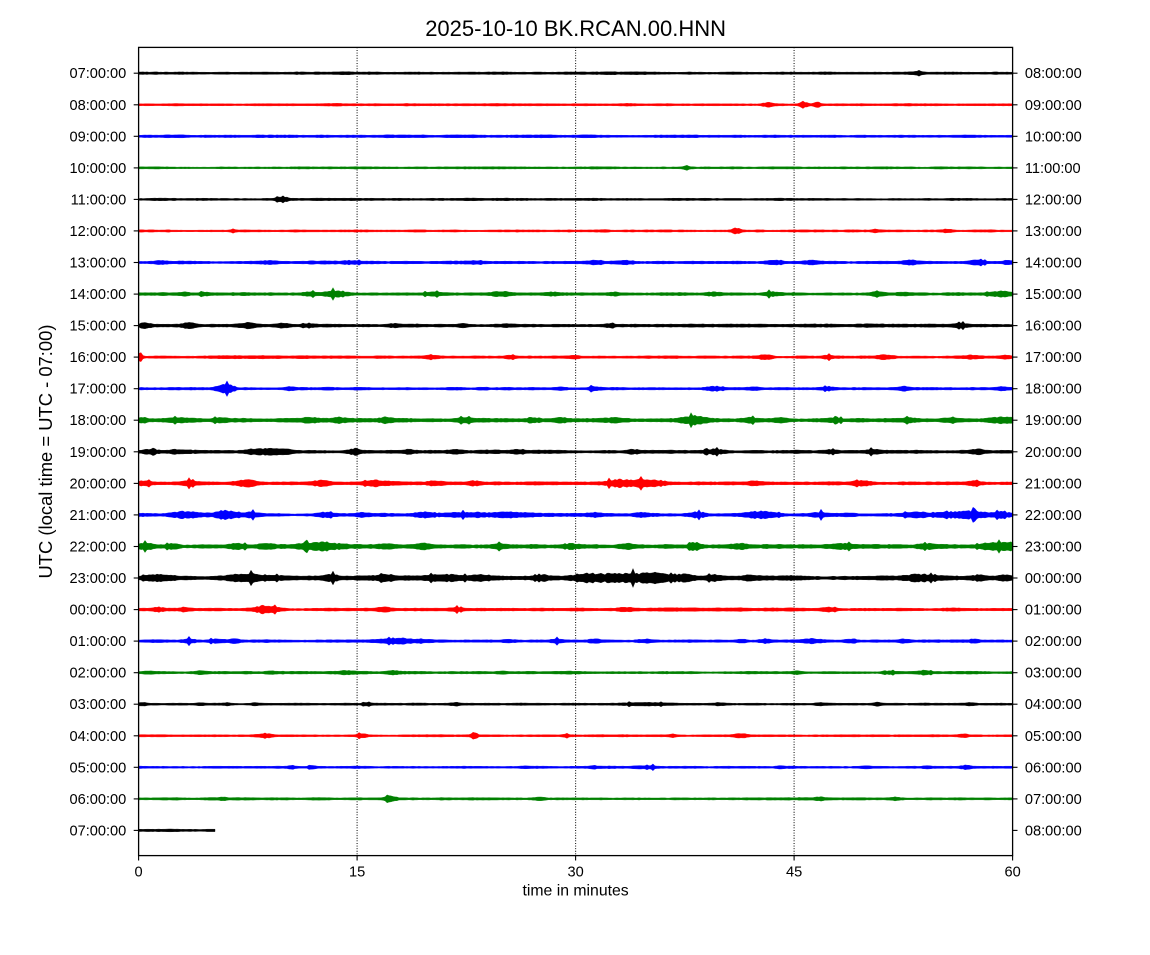 Image resolution: width=1150 pixels, height=955 pixels. I want to click on svg-text: UTC (local time = UTC - 07:00), so click(45, 452).